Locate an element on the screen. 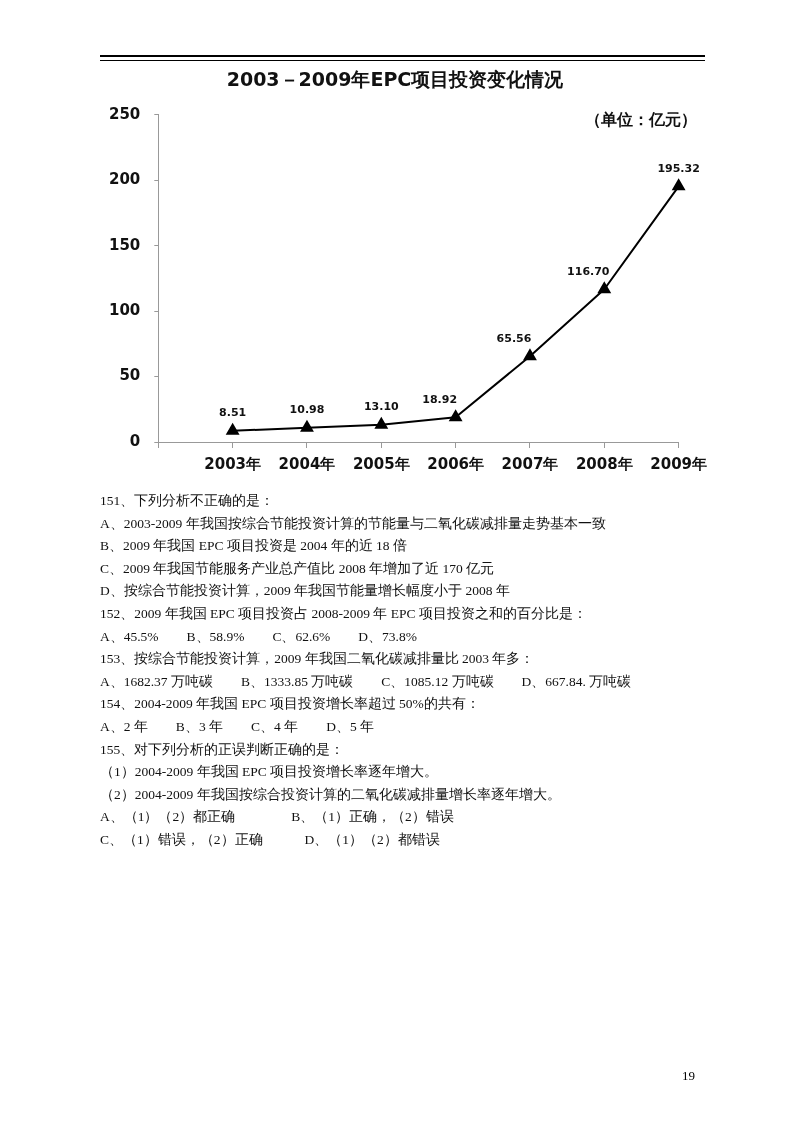 This screenshot has height=1132, width=800. text: 154、2004-2009 年我国 EPC 项目投资增长率超过 50%的共有： is located at coordinates (290, 704).